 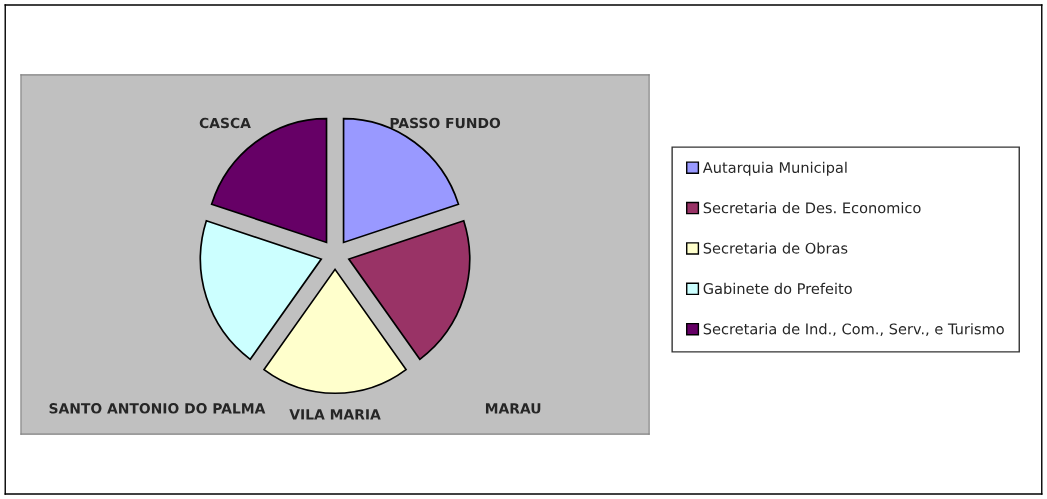 I want to click on text: CASCA, so click(x=225, y=123).